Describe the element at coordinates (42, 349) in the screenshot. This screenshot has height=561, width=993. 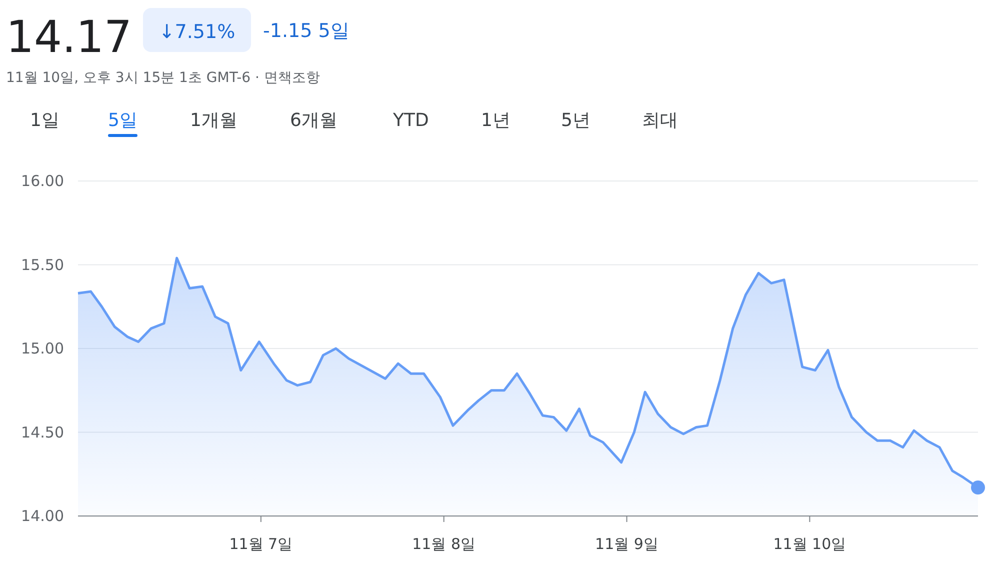
I see `y-tick-label: 15.00` at that location.